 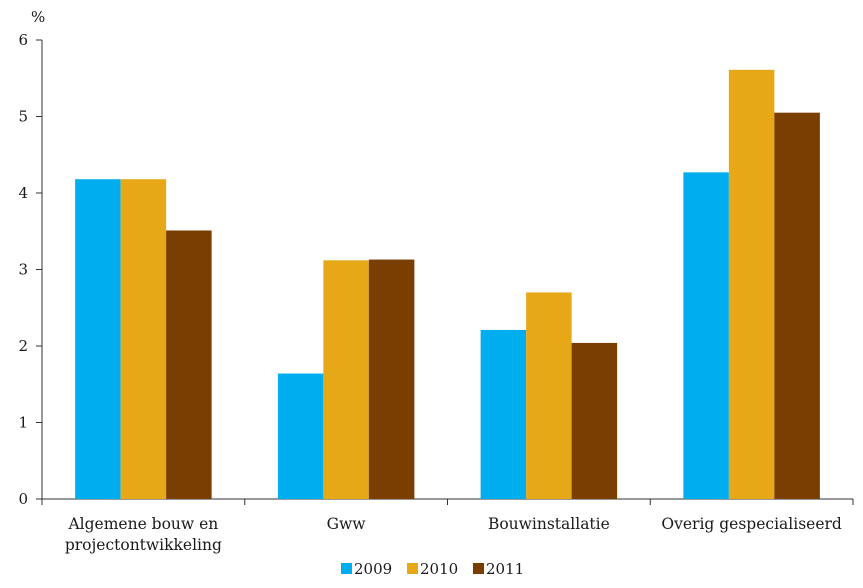 What do you see at coordinates (373, 569) in the screenshot?
I see `legend-label: 2009` at bounding box center [373, 569].